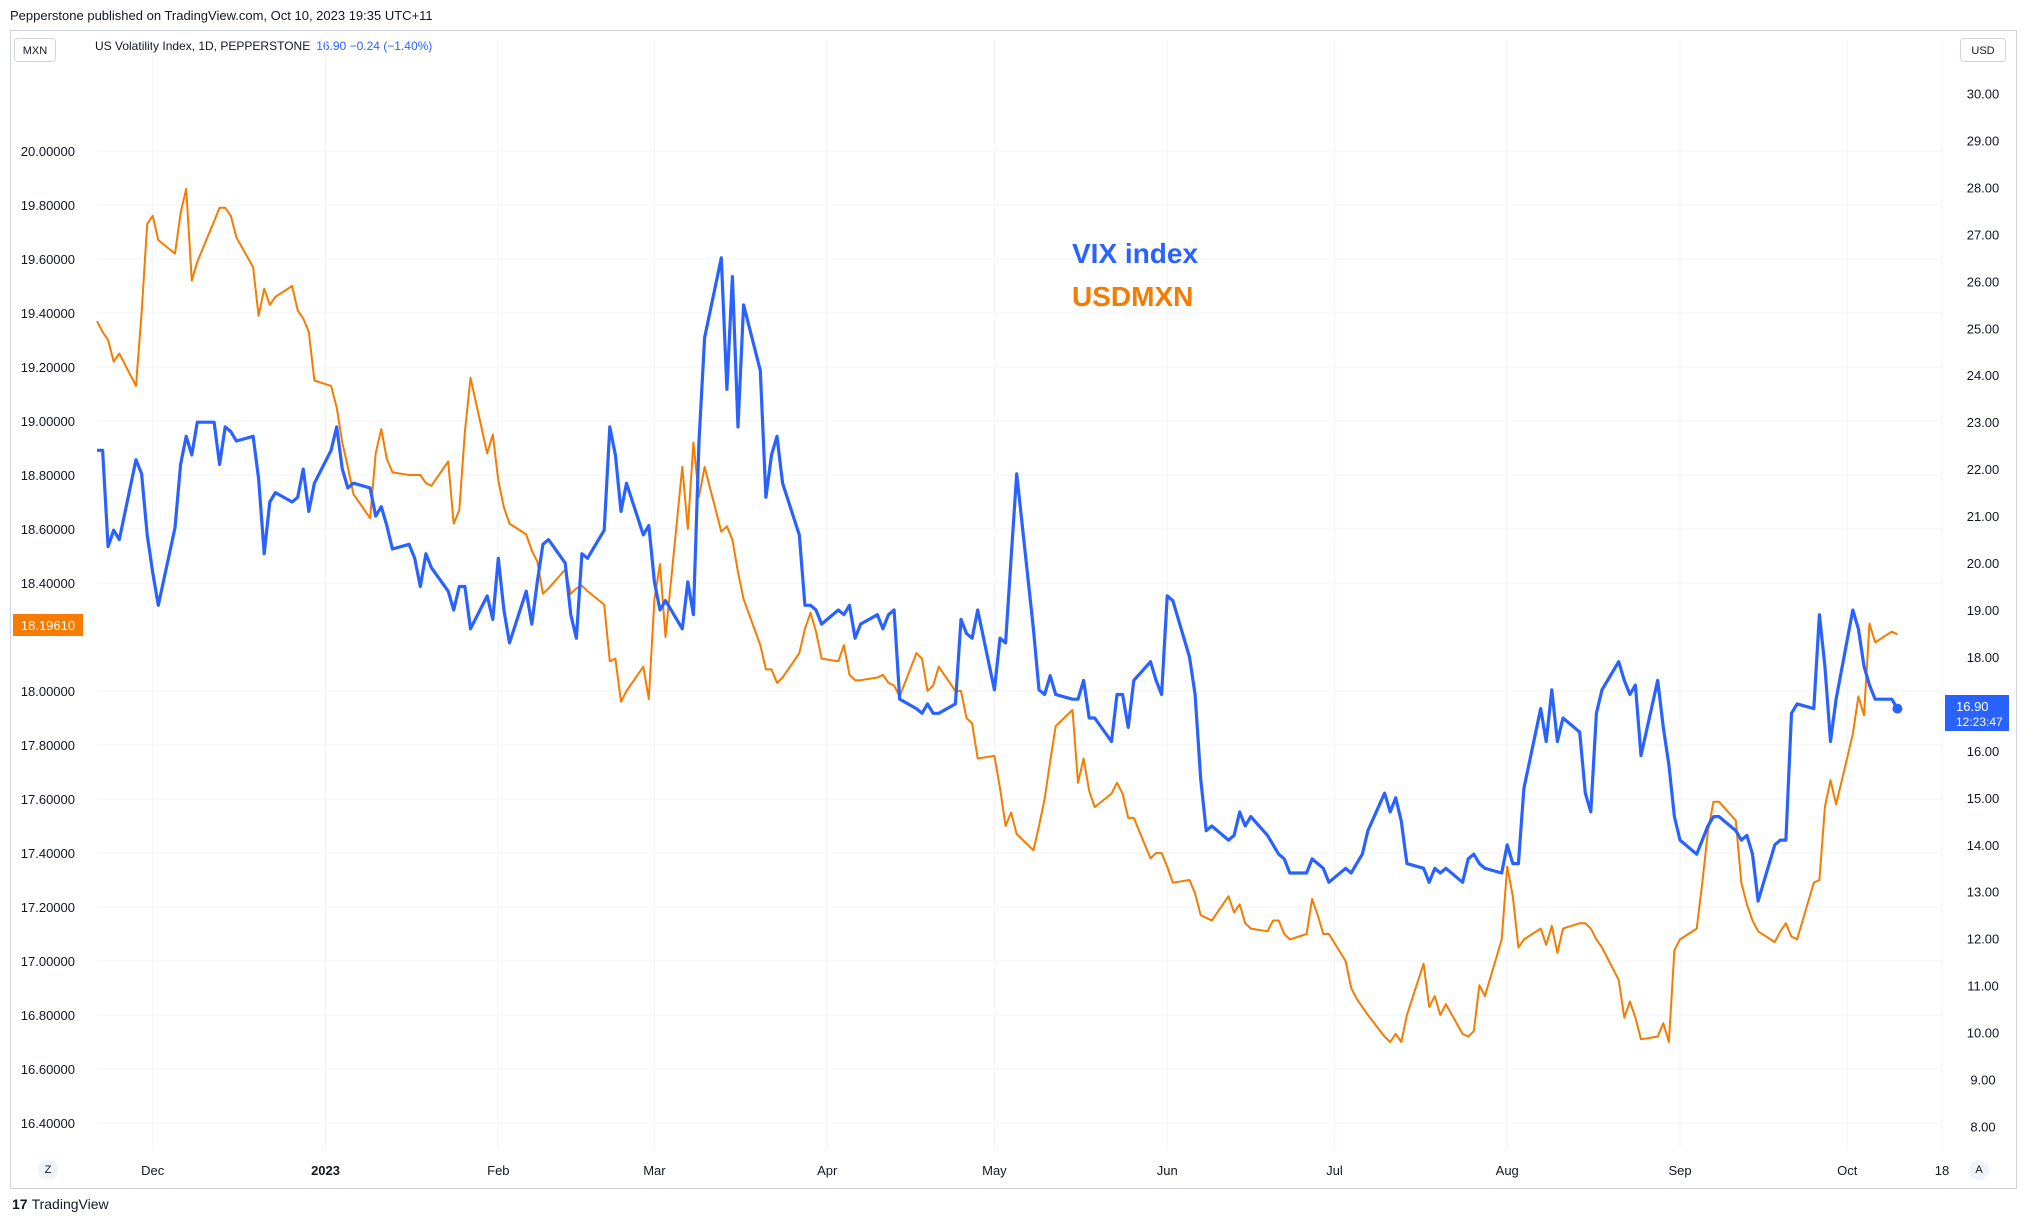 This screenshot has width=2027, height=1224. I want to click on right-tick-label: 12.00, so click(1983, 939).